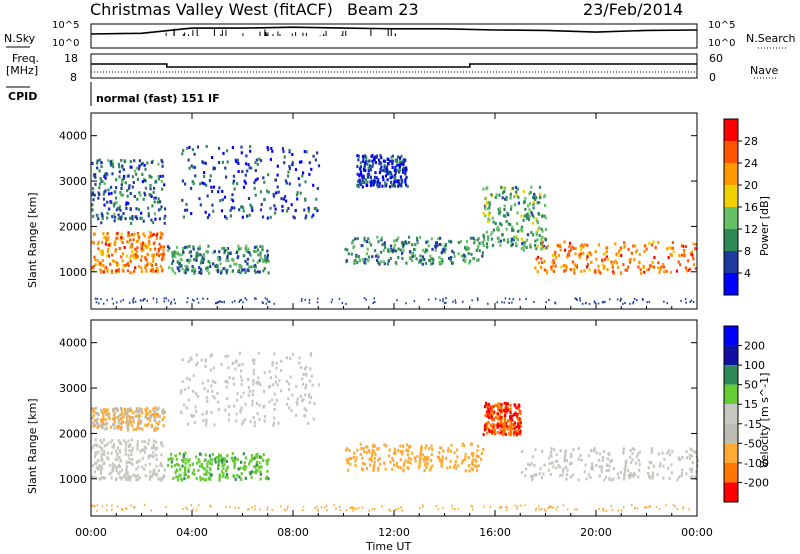  I want to click on colorbar-segment, so click(731, 472).